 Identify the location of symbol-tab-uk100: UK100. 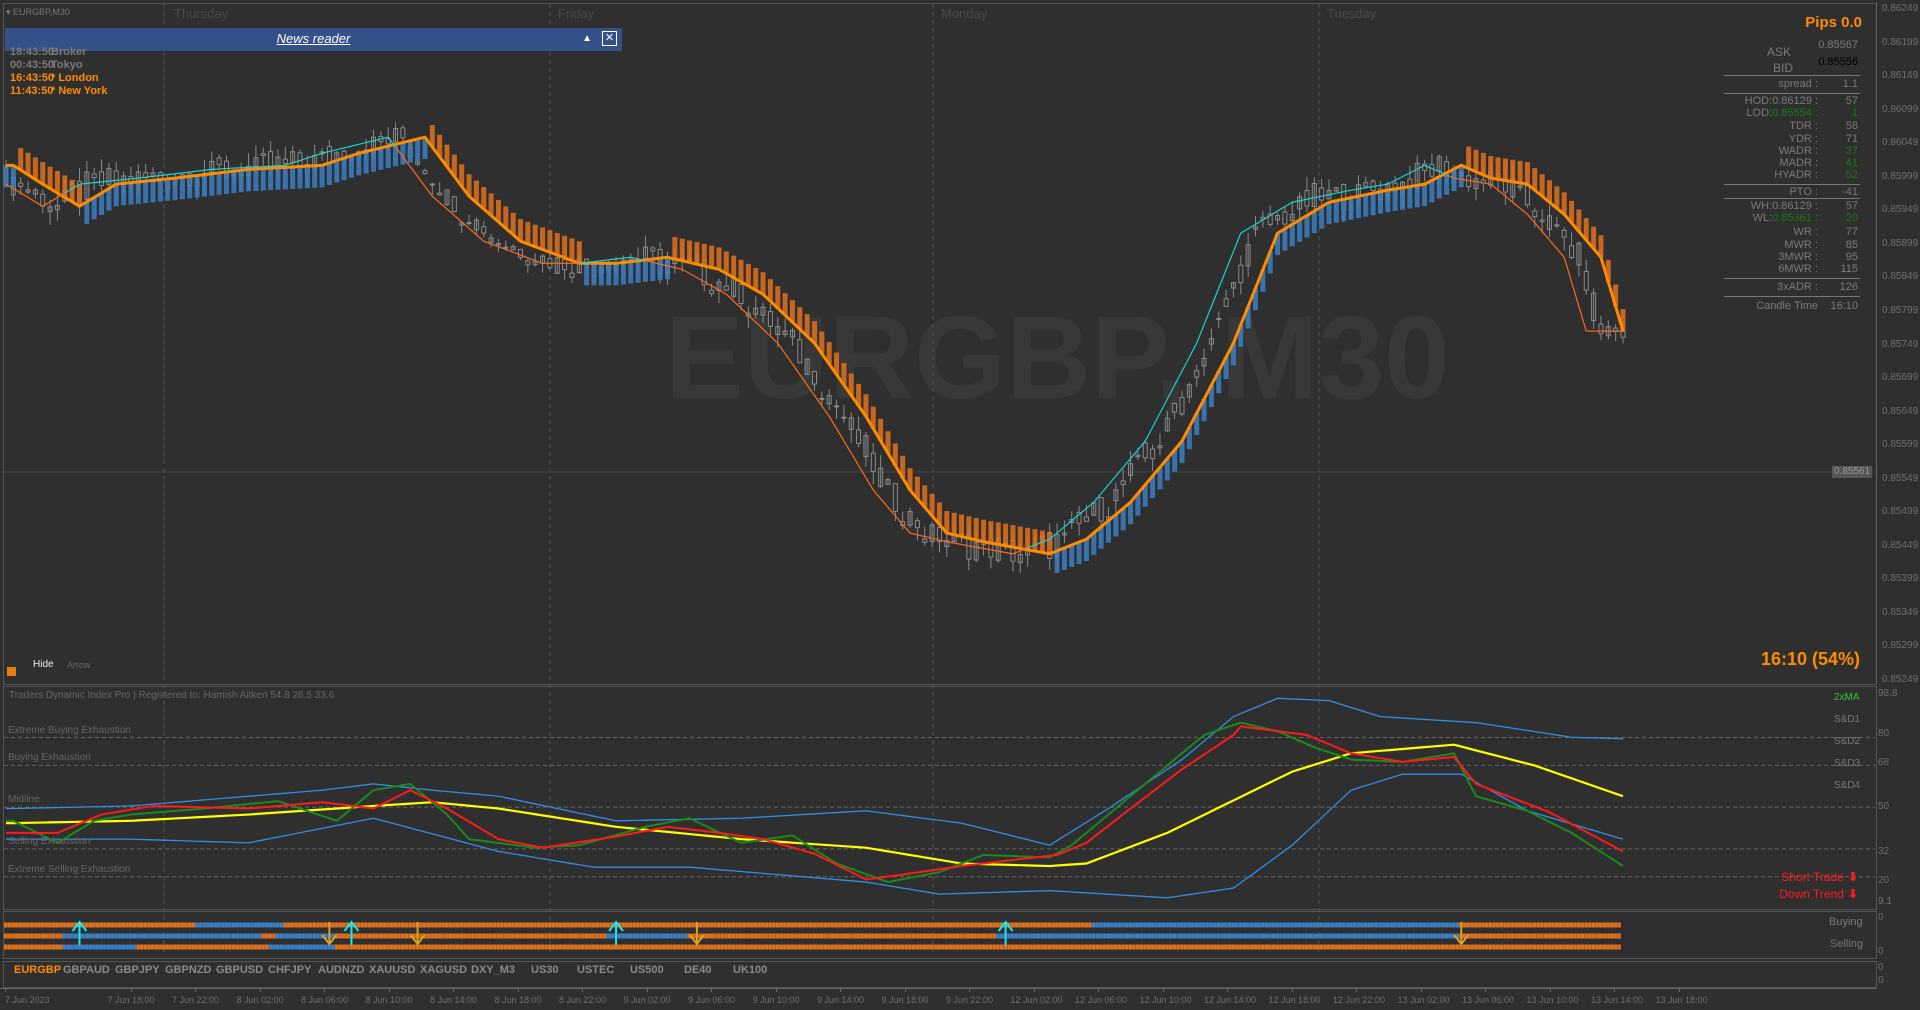
(750, 970).